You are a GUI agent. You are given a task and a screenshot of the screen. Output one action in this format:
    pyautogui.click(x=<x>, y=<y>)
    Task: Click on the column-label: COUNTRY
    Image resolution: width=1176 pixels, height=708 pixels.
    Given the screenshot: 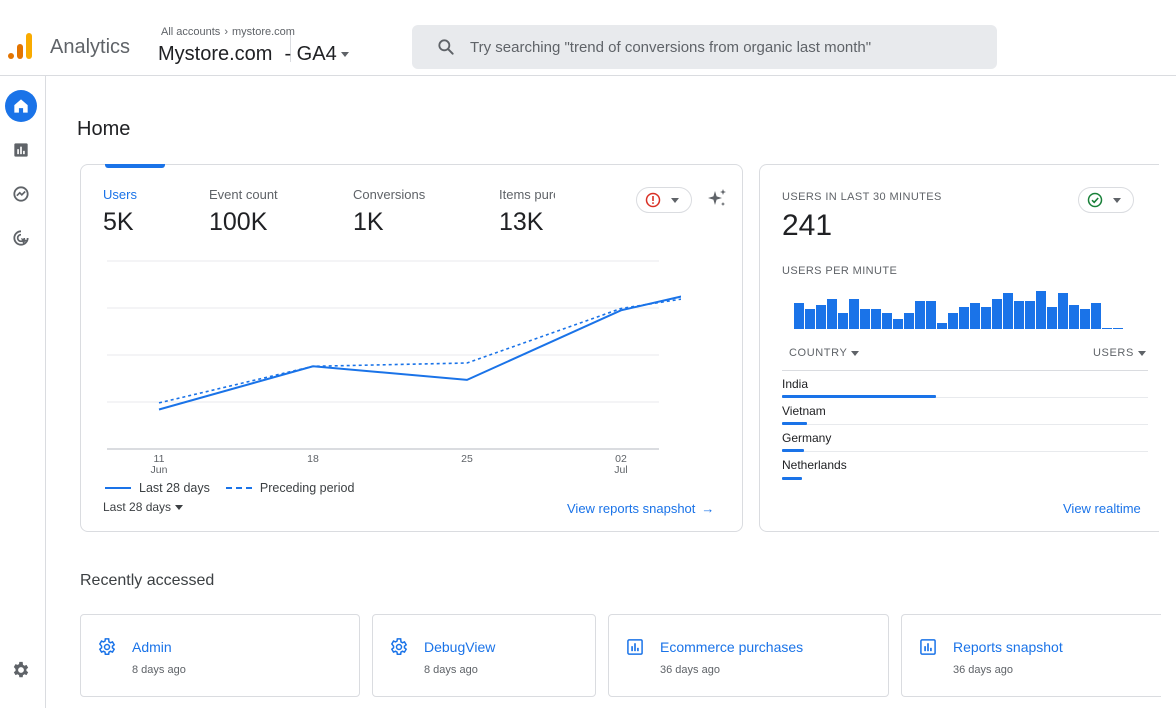 What is the action you would take?
    pyautogui.click(x=818, y=353)
    